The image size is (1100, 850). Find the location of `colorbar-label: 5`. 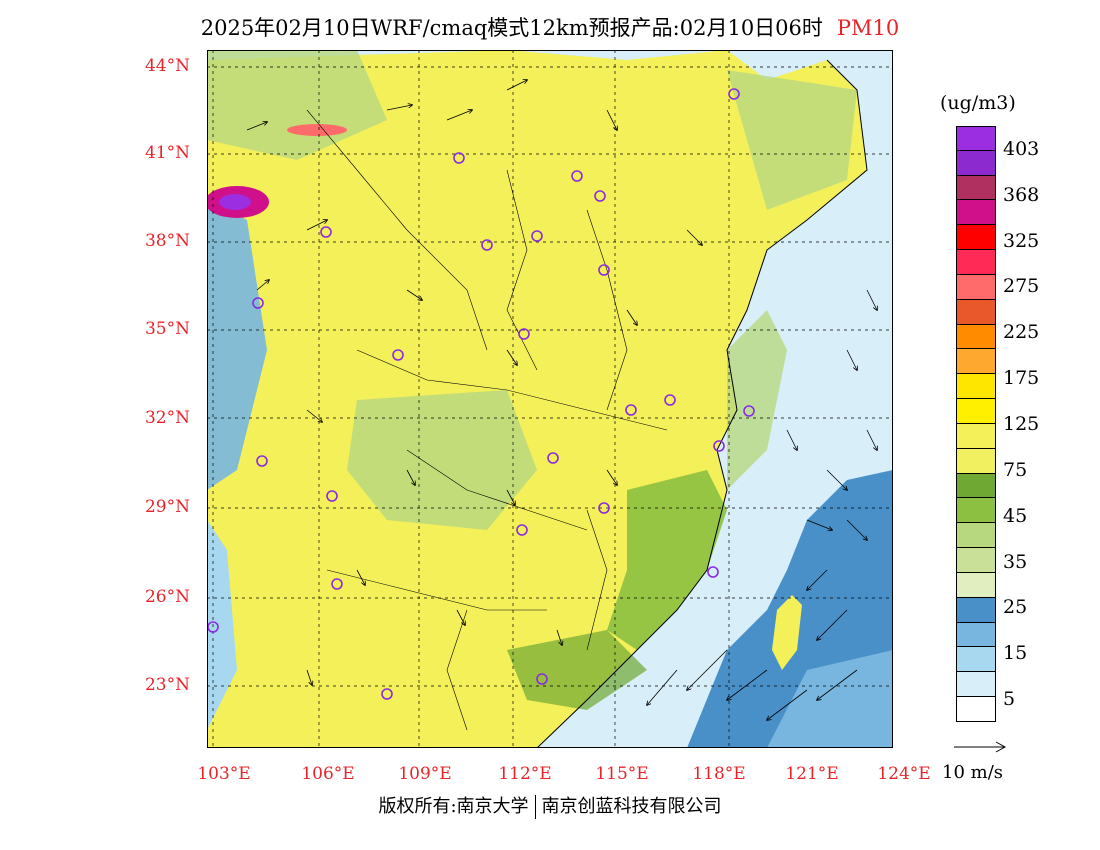

colorbar-label: 5 is located at coordinates (1009, 699).